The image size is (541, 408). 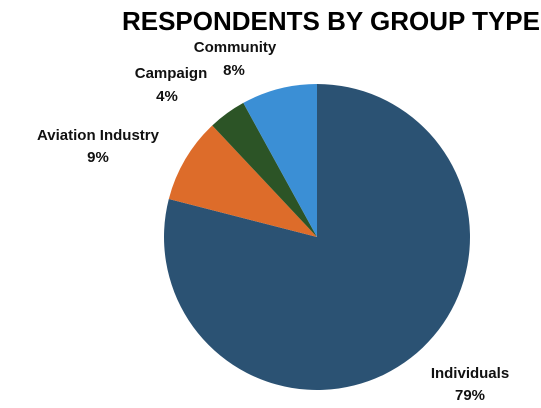 What do you see at coordinates (234, 70) in the screenshot?
I see `slice-value-community: 8%` at bounding box center [234, 70].